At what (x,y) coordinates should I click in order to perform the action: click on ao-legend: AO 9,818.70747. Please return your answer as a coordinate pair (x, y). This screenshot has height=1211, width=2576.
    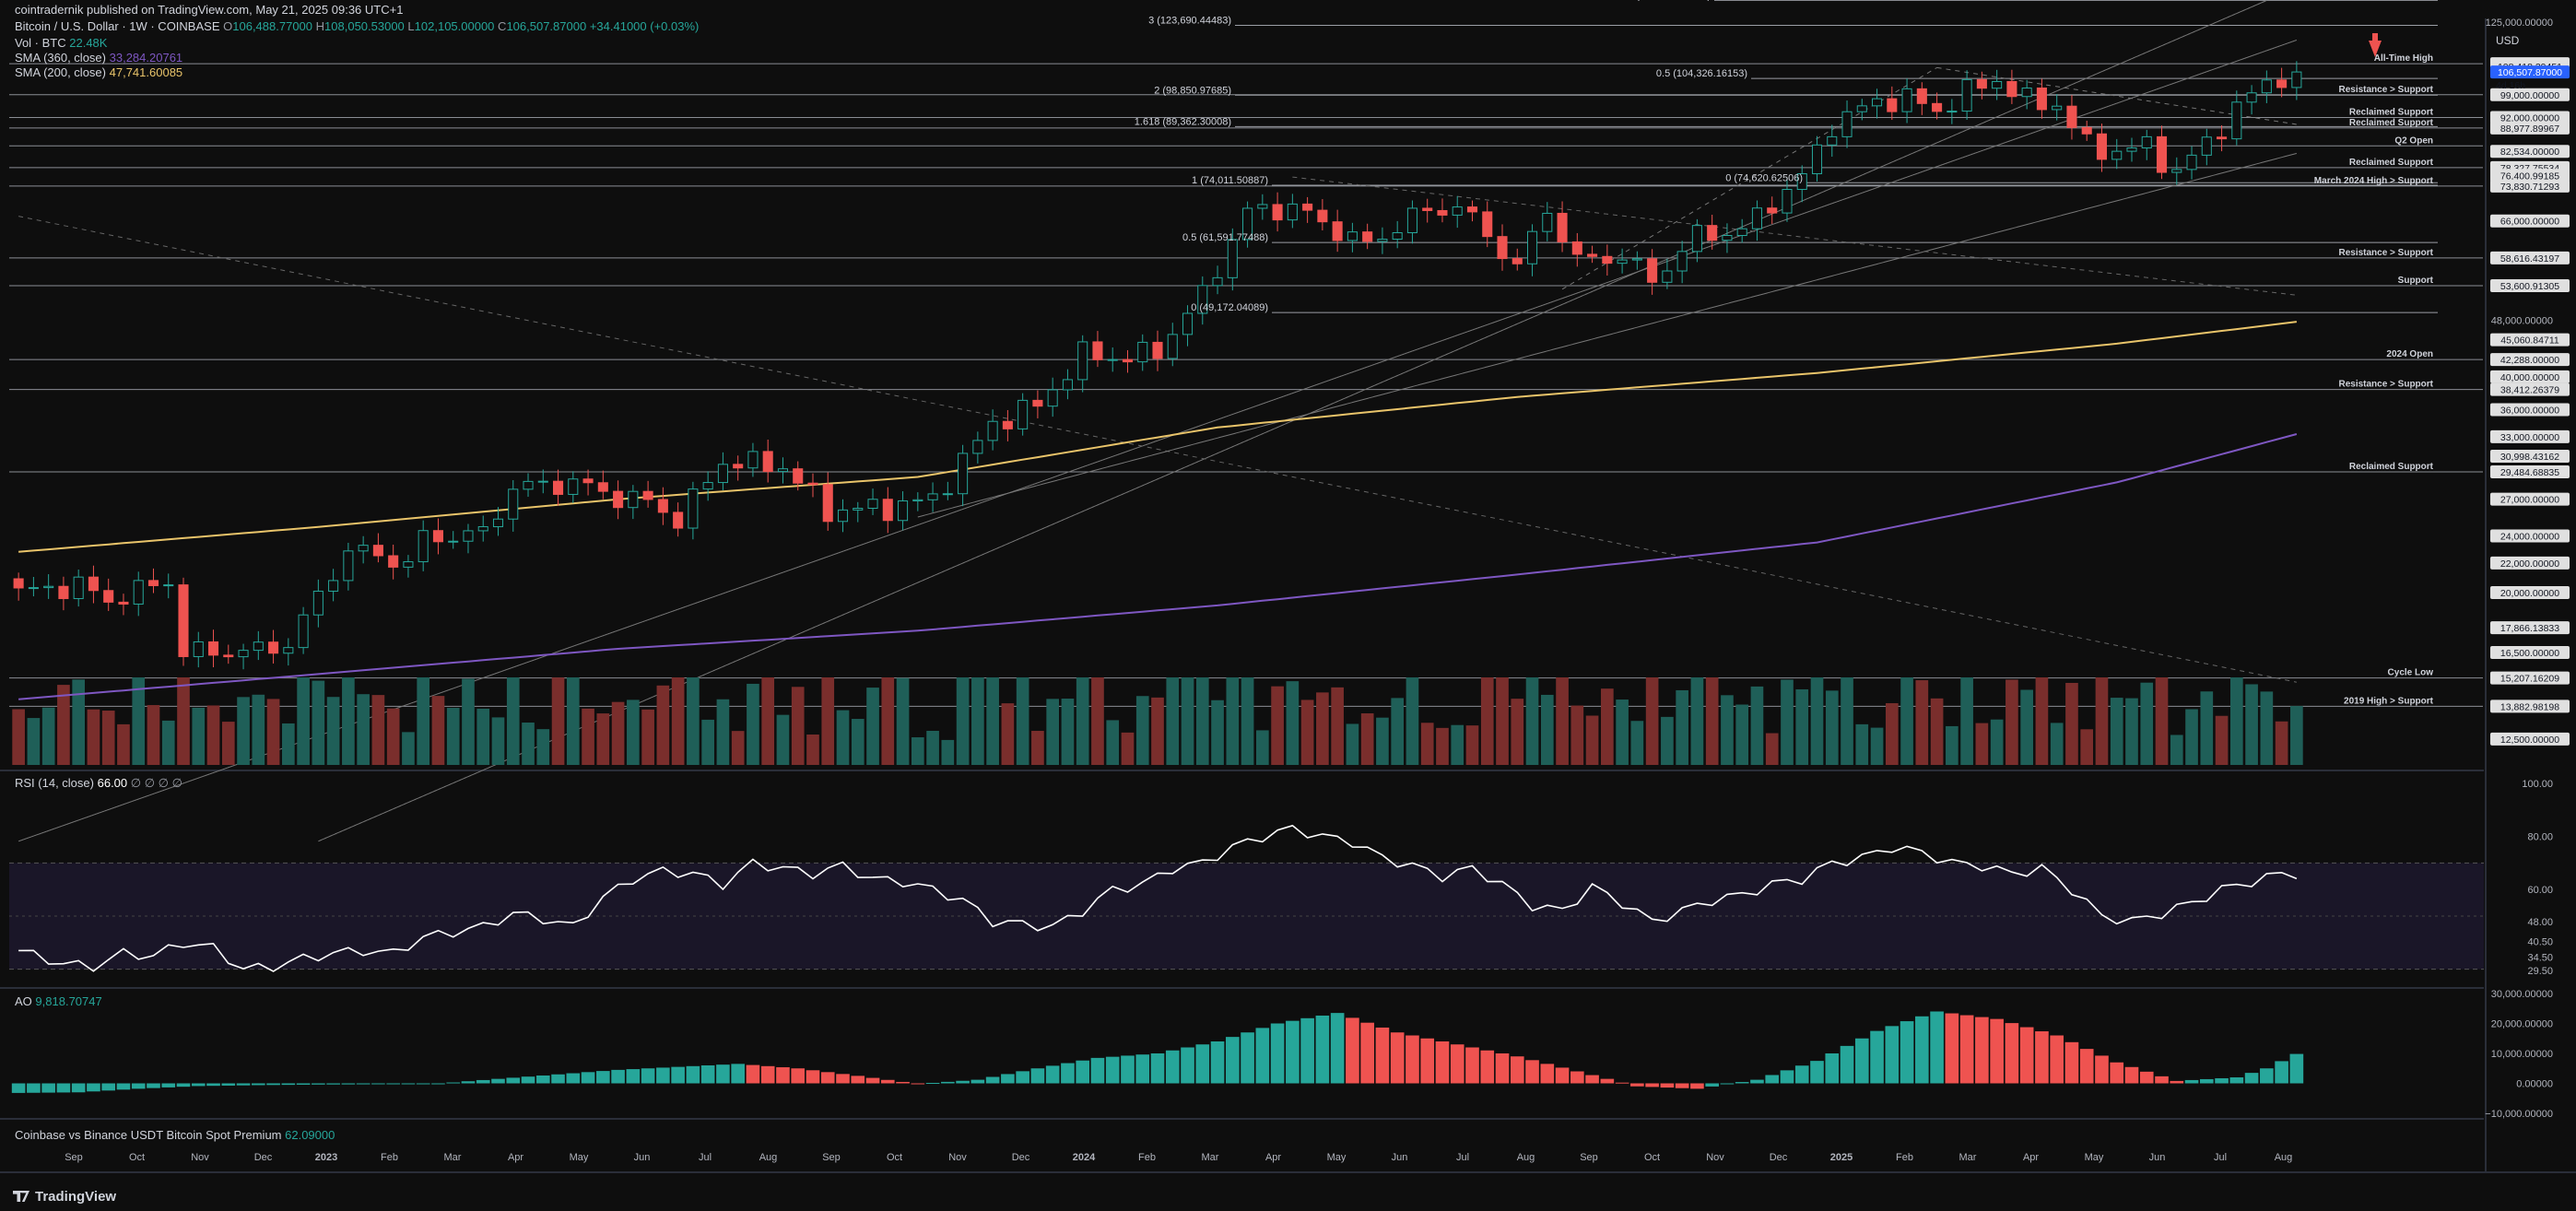
    Looking at the image, I should click on (58, 1001).